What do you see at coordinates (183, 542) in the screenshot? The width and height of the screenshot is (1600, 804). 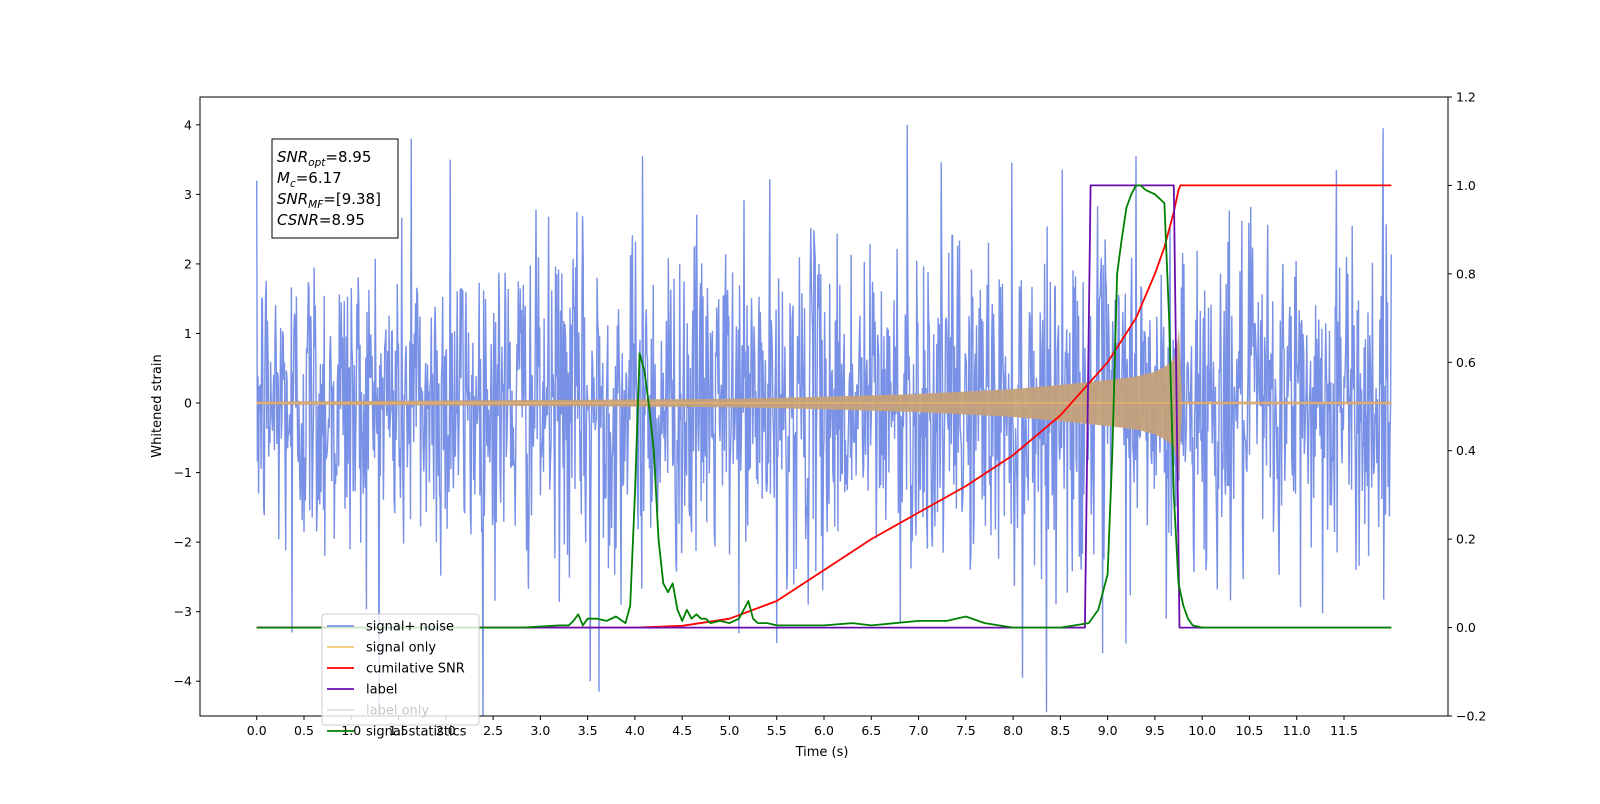 I see `y-tick-label: −2` at bounding box center [183, 542].